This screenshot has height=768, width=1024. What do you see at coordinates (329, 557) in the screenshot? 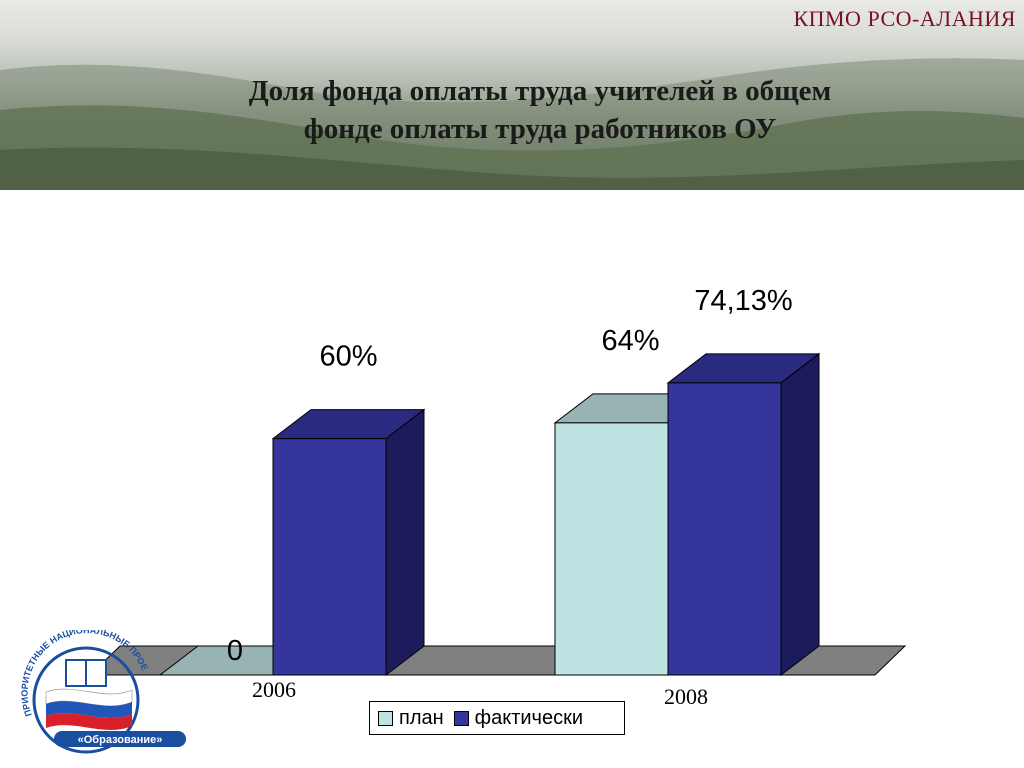
I see `bar-2006-fact` at bounding box center [329, 557].